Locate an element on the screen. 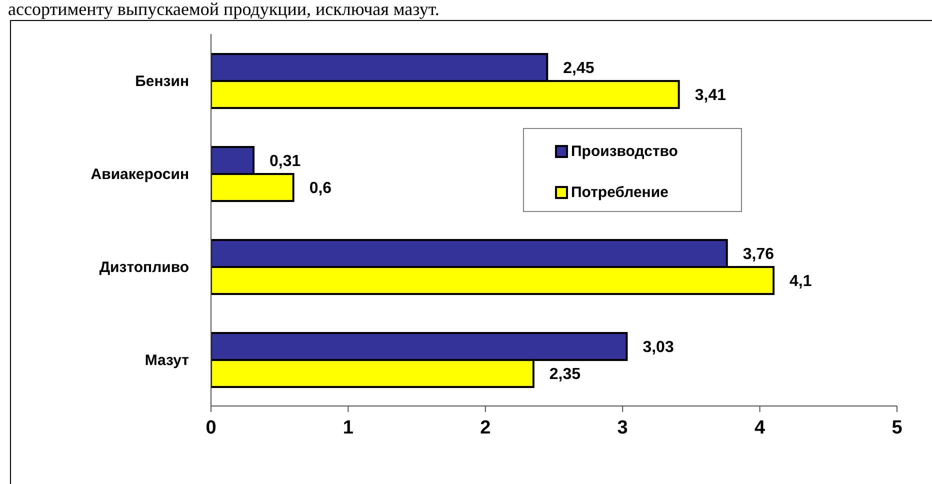 This screenshot has width=932, height=484. y-tick-label: Авиакеросин is located at coordinates (139, 174).